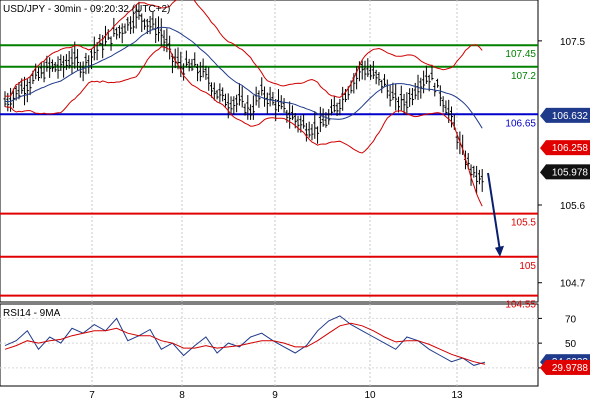 Image resolution: width=590 pixels, height=400 pixels. I want to click on rsi-tick-label: 50, so click(571, 344).